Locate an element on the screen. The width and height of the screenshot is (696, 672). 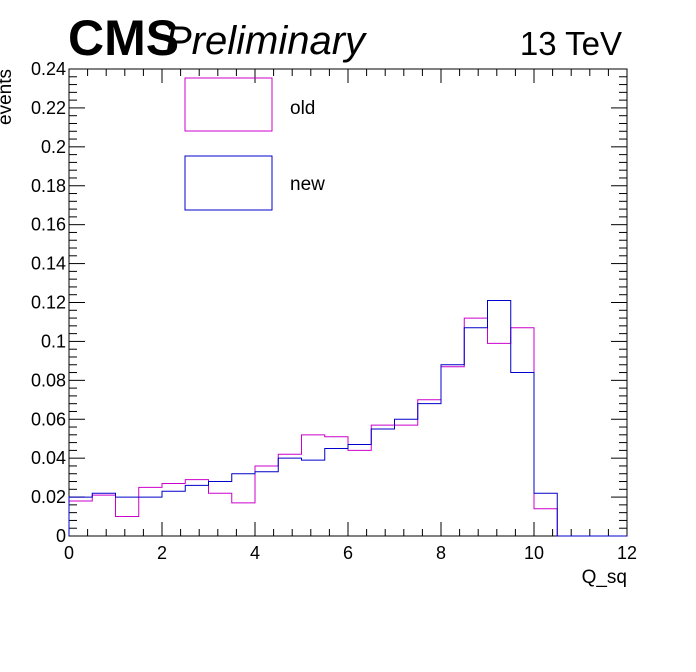
cms-label: CMS is located at coordinates (123, 38).